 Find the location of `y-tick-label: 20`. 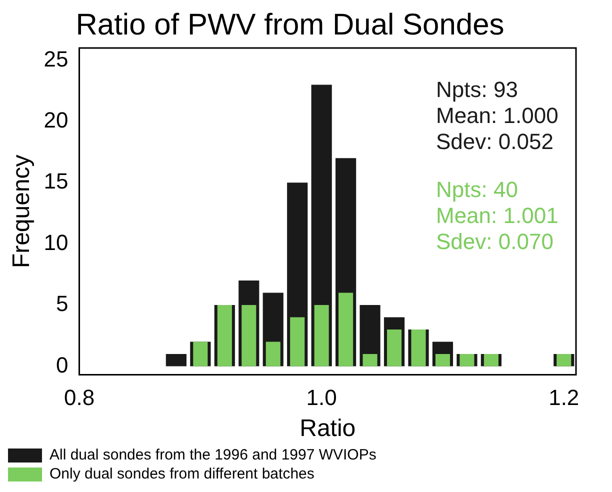

y-tick-label: 20 is located at coordinates (56, 120).